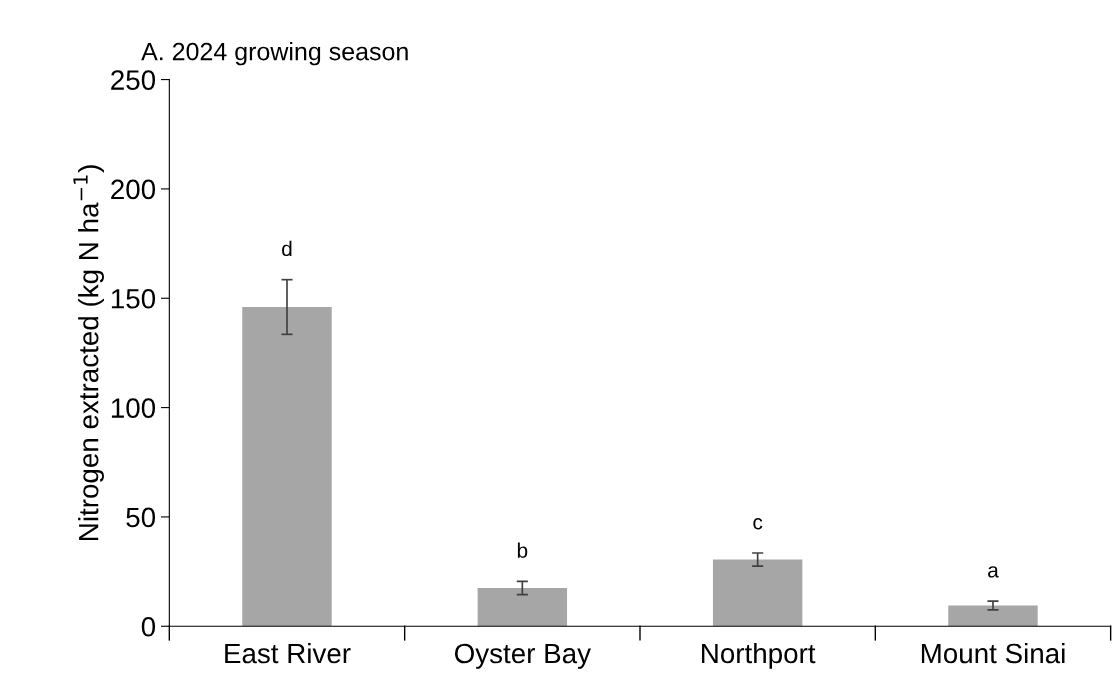 This screenshot has width=1114, height=692. Describe the element at coordinates (133, 189) in the screenshot. I see `y-tick-label: 200` at that location.